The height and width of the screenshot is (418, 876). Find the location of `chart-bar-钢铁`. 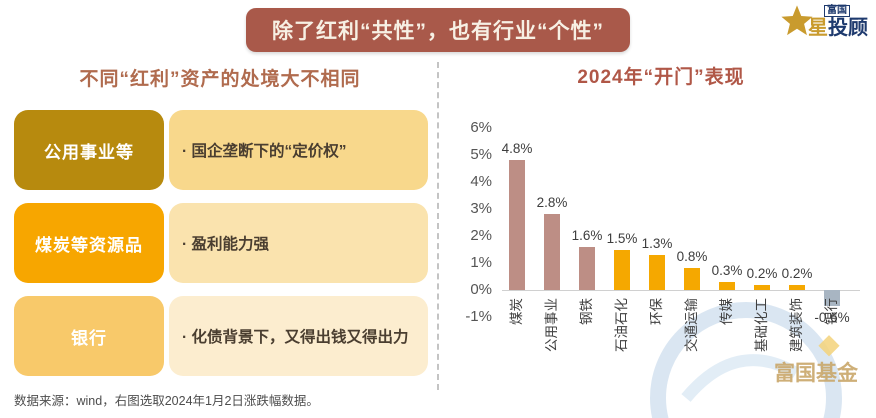

chart-bar-钢铁 is located at coordinates (587, 268).